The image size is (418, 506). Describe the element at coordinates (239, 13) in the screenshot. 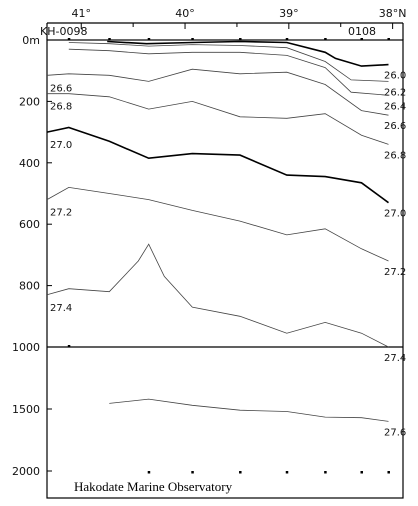

I see `x-tick-labels: 41° 40° 39° 38°N` at that location.